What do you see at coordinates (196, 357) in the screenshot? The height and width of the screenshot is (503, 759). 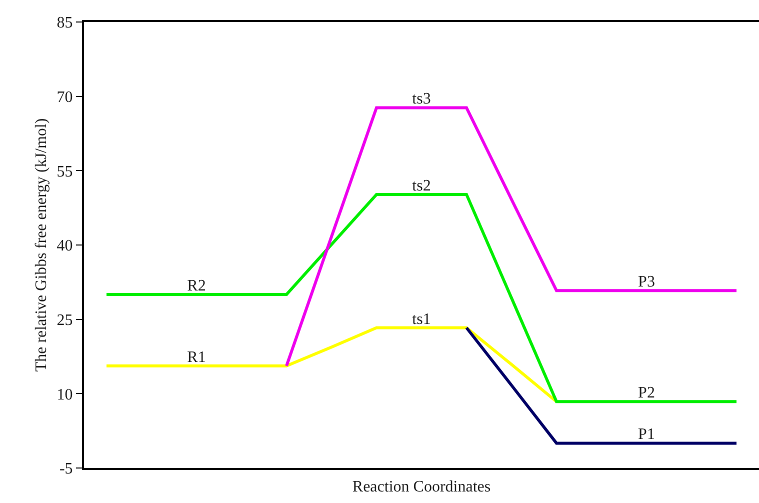 I see `data-label: R1` at bounding box center [196, 357].